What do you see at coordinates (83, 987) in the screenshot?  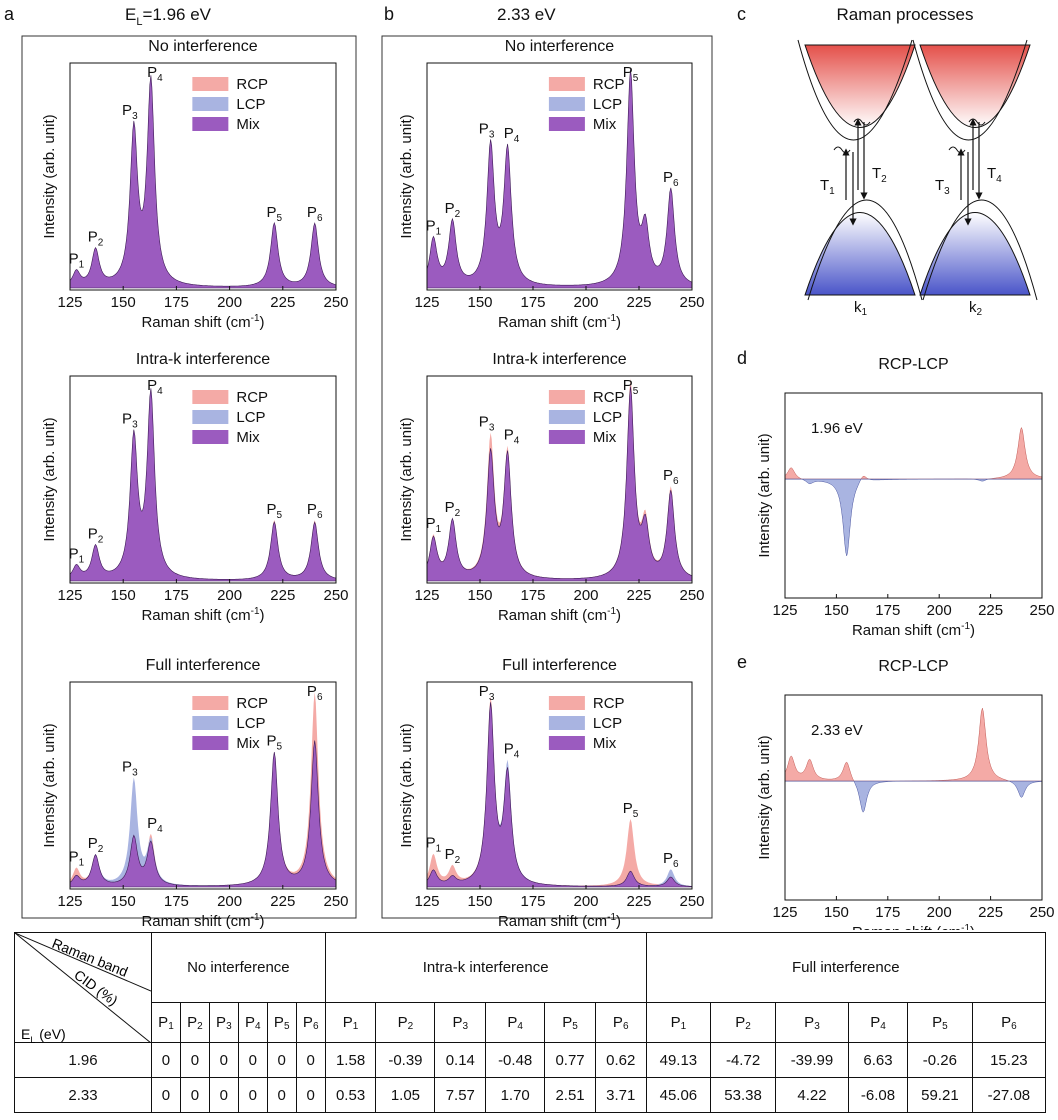 I see `table-corner-cell: Raman band CID (%) EL (eV)` at bounding box center [83, 987].